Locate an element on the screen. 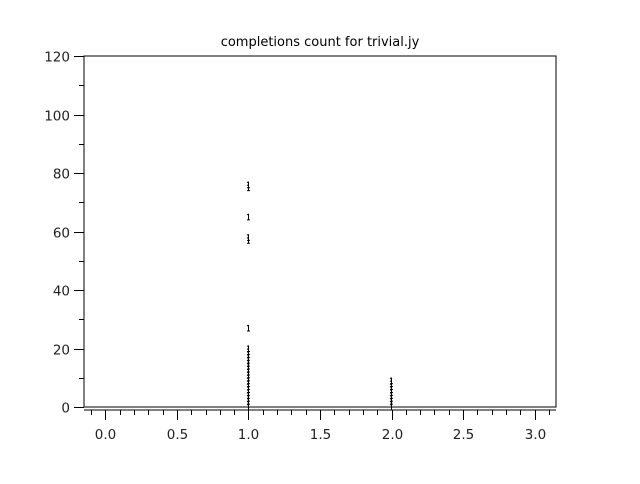 This screenshot has height=484, width=640. x-tick-label: 1.0 is located at coordinates (248, 435).